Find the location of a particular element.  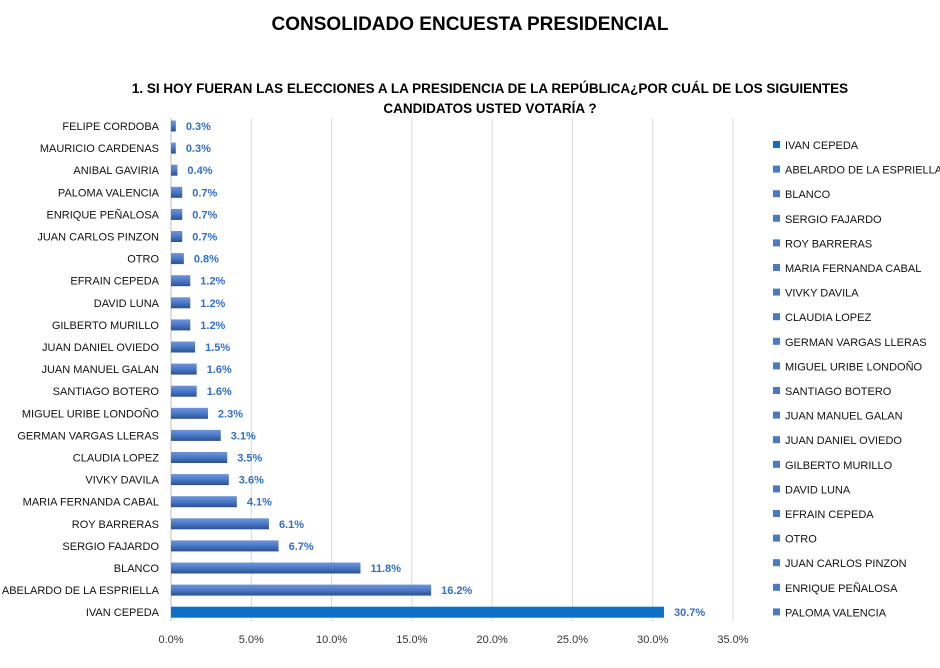

legend-entry: JUAN CARLOS PINZON is located at coordinates (846, 564).